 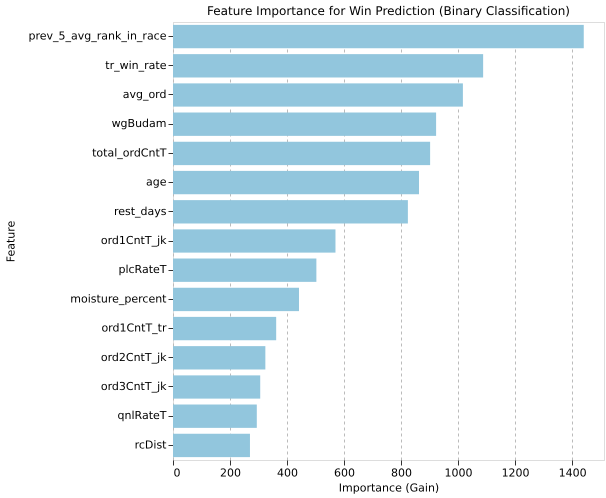 What do you see at coordinates (140, 211) in the screenshot?
I see `y-tick-label: rest_days` at bounding box center [140, 211].